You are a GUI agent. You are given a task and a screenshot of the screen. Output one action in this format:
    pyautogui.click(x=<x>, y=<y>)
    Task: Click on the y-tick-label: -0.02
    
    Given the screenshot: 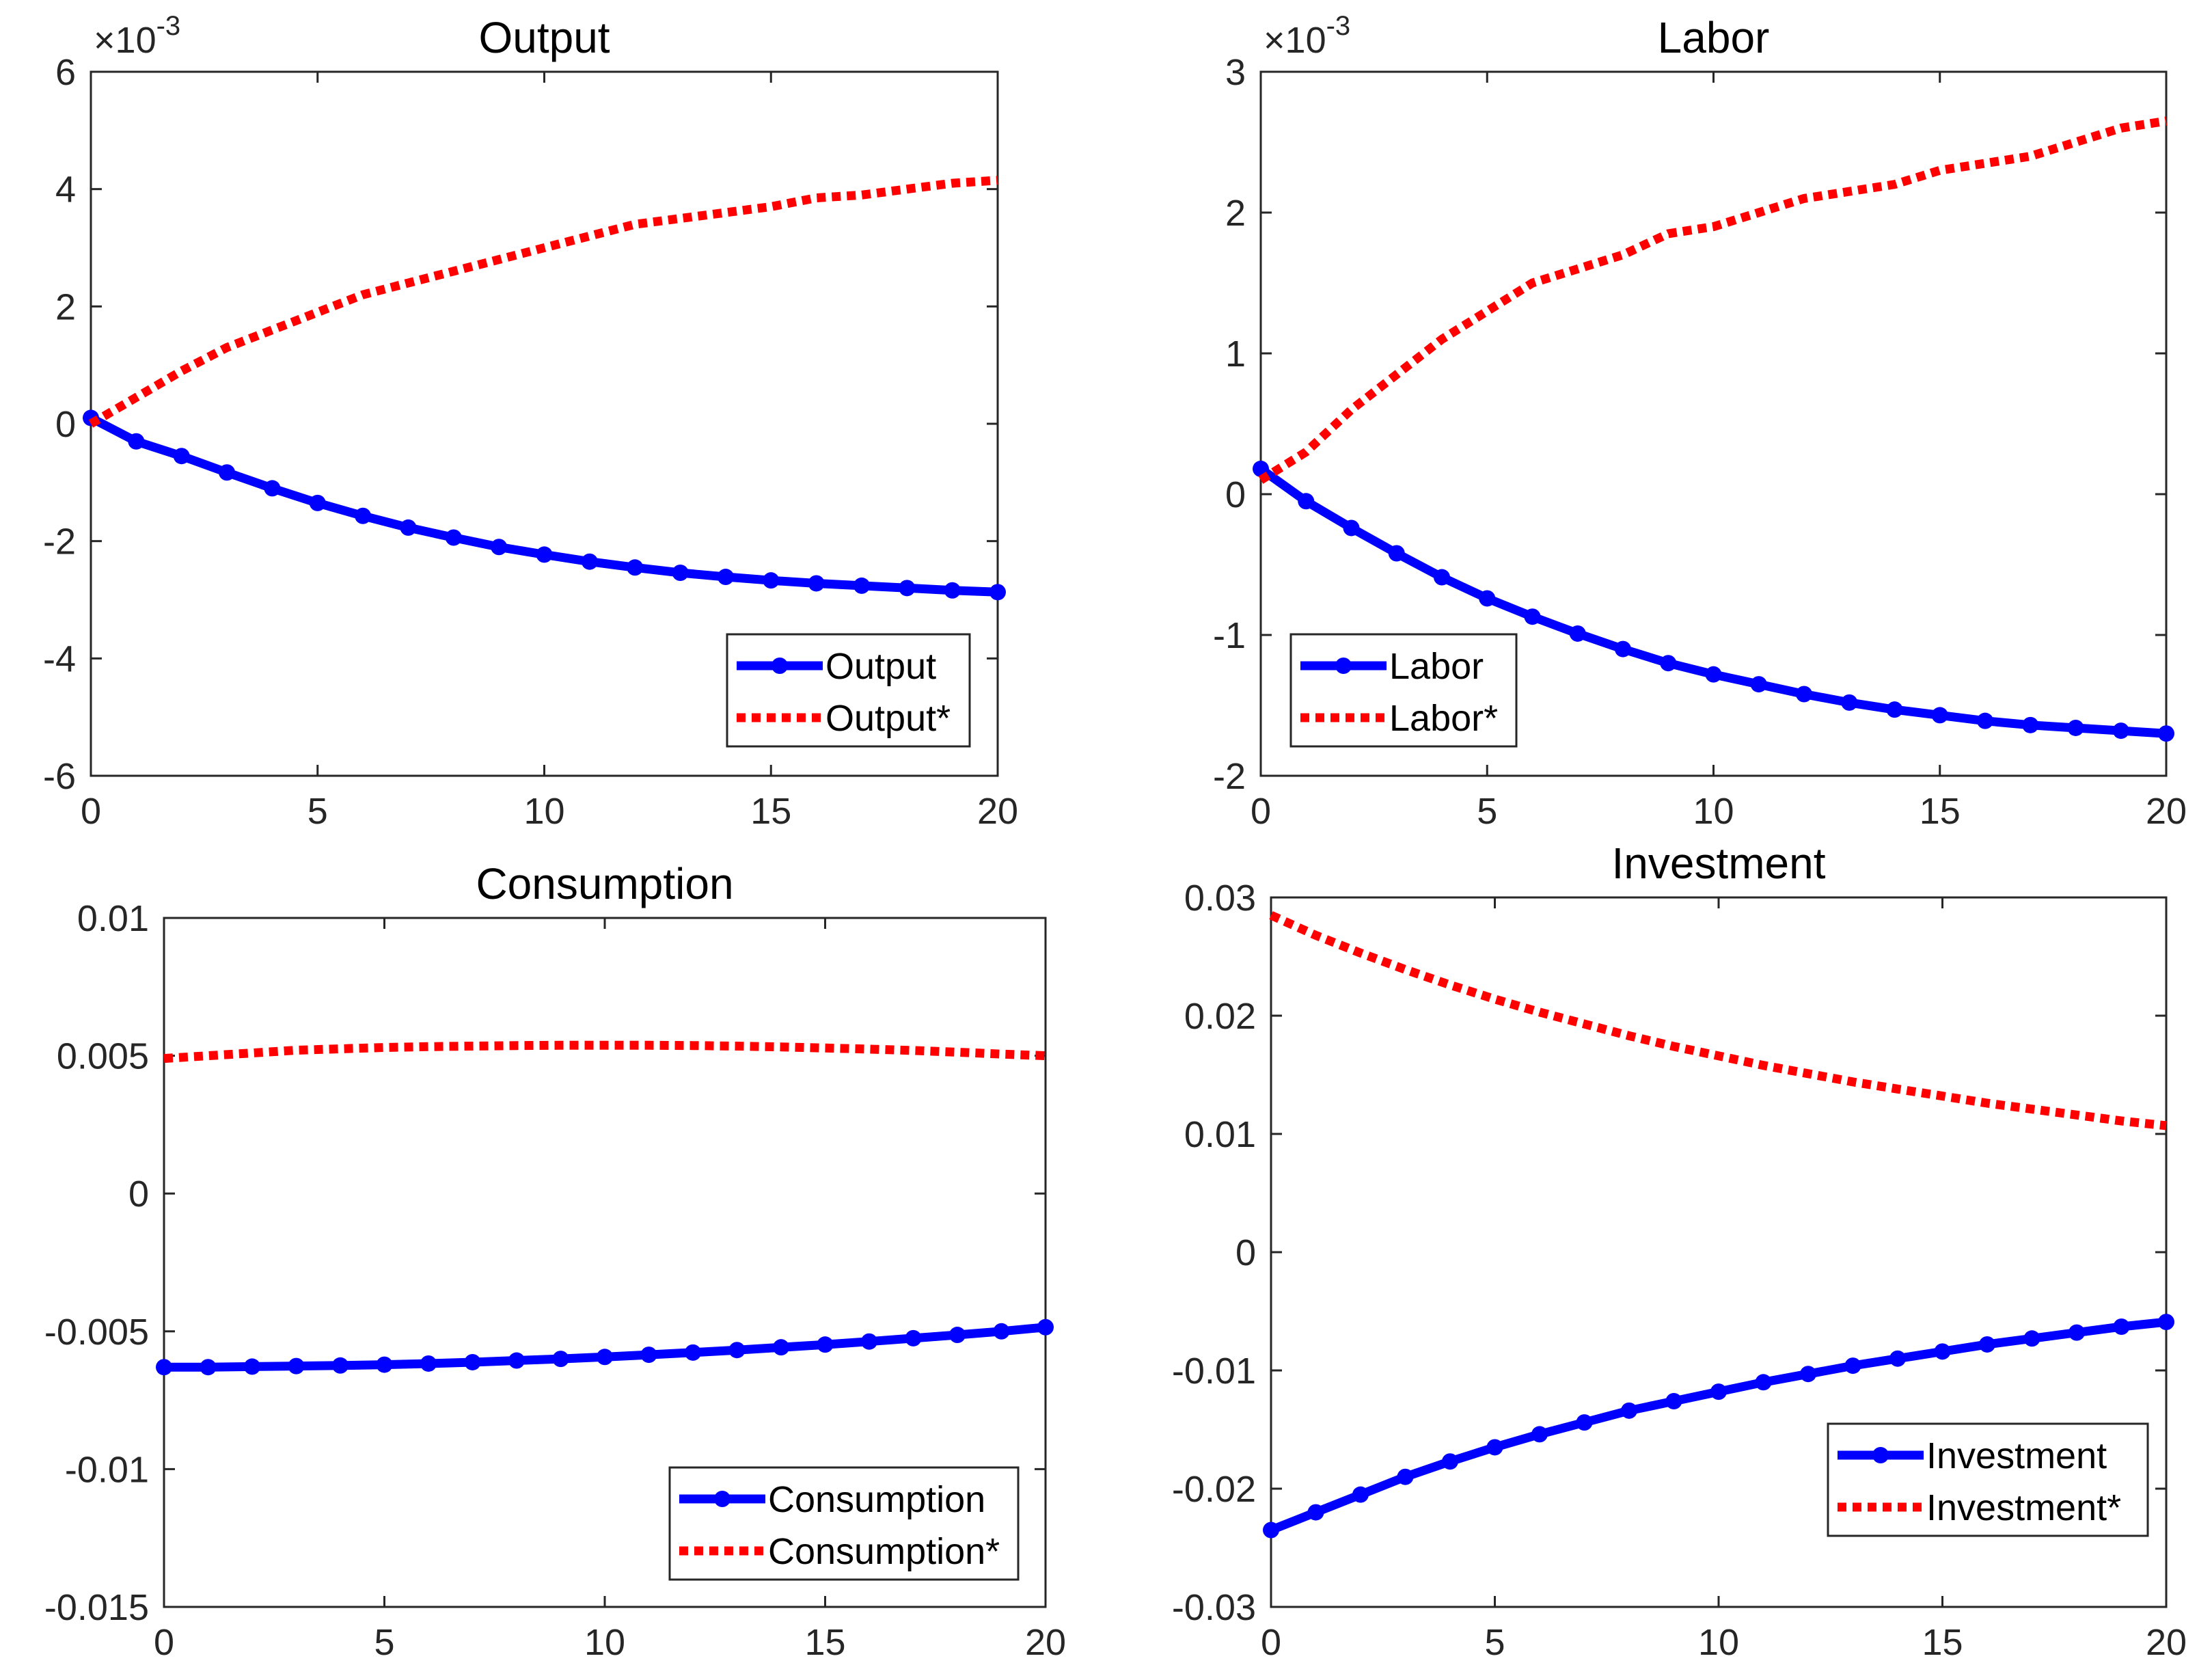 What is the action you would take?
    pyautogui.click(x=1214, y=1489)
    